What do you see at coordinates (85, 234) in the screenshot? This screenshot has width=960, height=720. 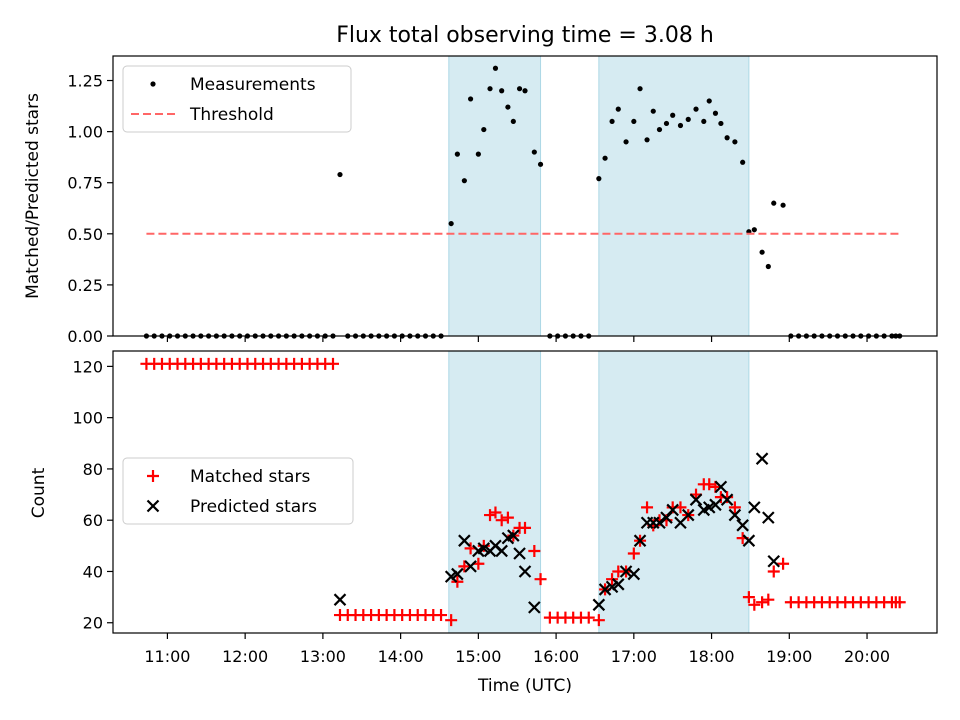 I see `y-tick-label: 0.50` at bounding box center [85, 234].